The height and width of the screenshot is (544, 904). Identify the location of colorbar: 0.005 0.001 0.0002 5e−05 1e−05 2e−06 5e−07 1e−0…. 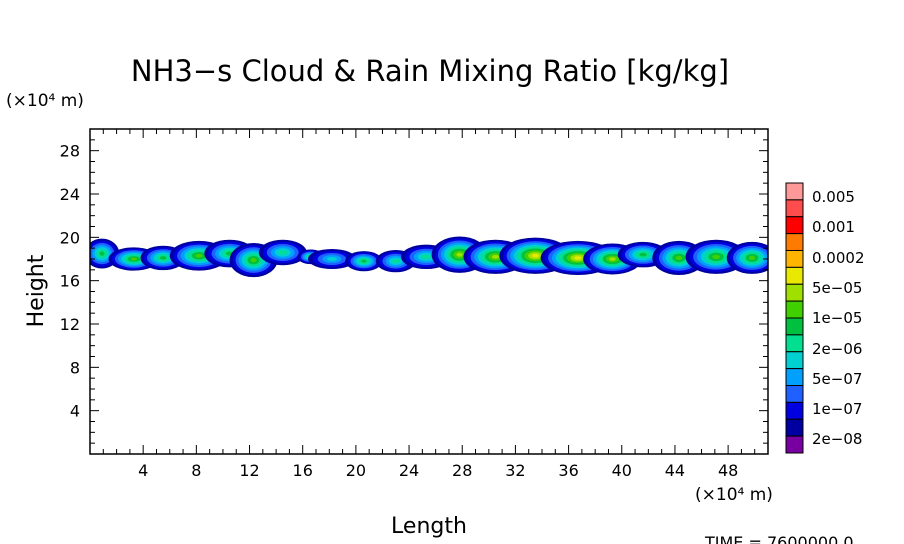
(825, 318).